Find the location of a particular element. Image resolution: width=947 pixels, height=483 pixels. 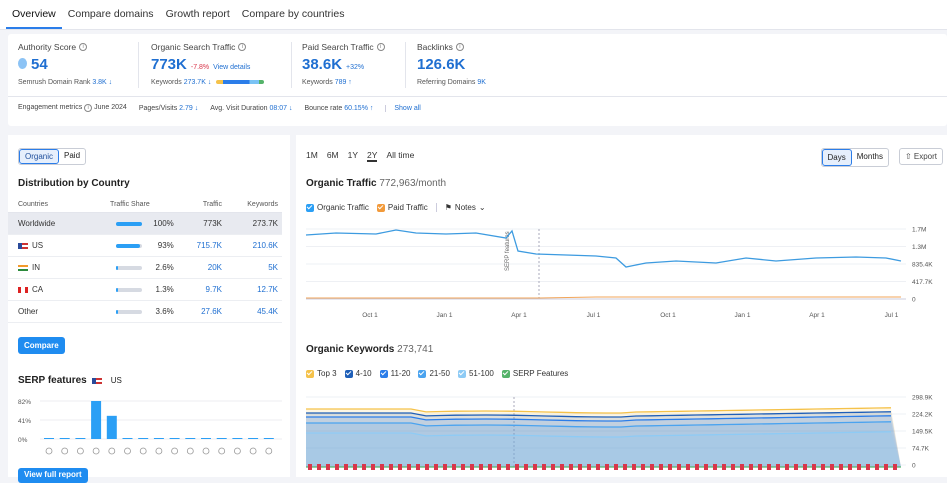

referring-domains-value: 9K is located at coordinates (481, 82).